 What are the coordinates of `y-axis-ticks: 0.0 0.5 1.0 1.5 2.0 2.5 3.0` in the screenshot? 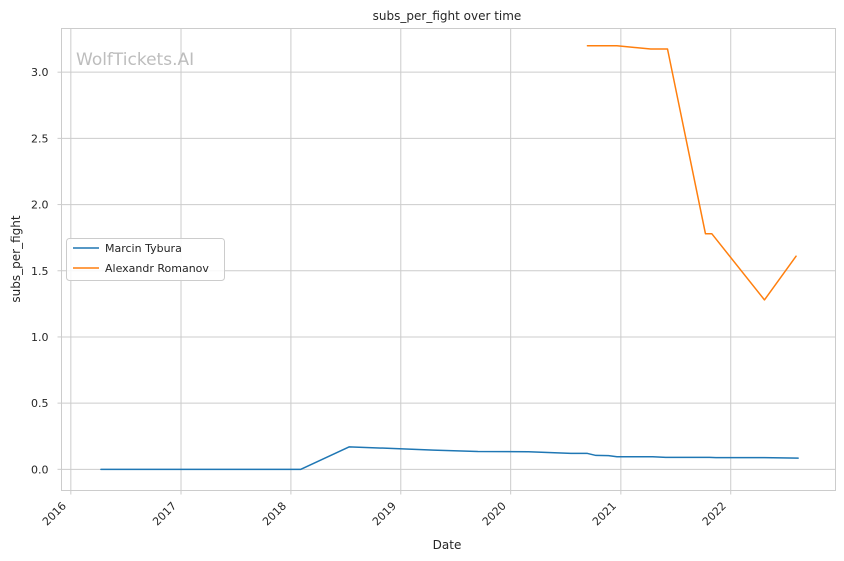 It's located at (46, 271).